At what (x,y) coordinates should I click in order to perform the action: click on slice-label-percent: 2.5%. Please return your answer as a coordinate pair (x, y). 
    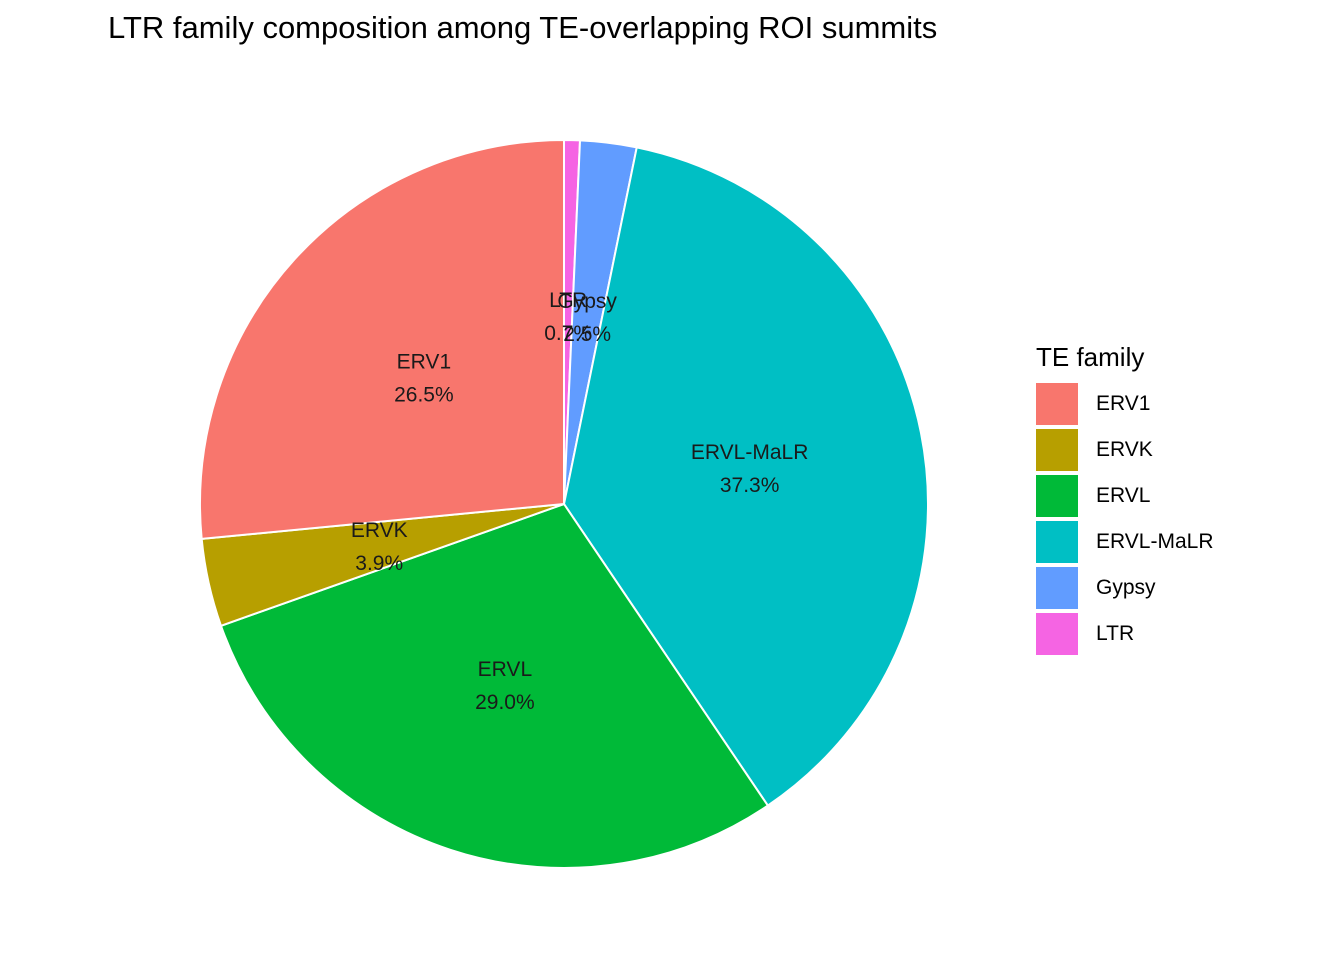
    Looking at the image, I should click on (587, 334).